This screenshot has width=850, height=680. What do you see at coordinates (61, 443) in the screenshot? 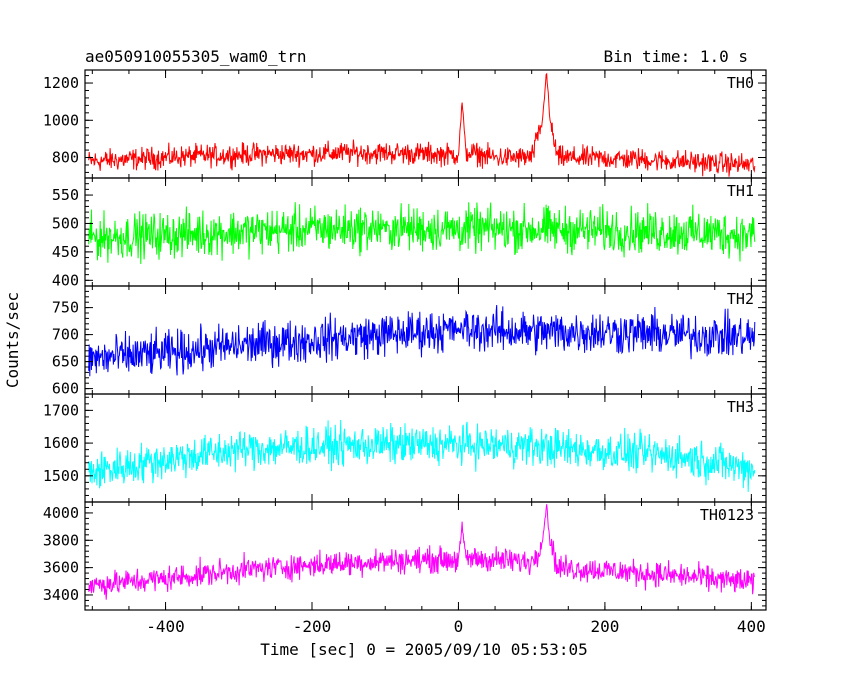
I see `y-tick-label: 1600` at bounding box center [61, 443].